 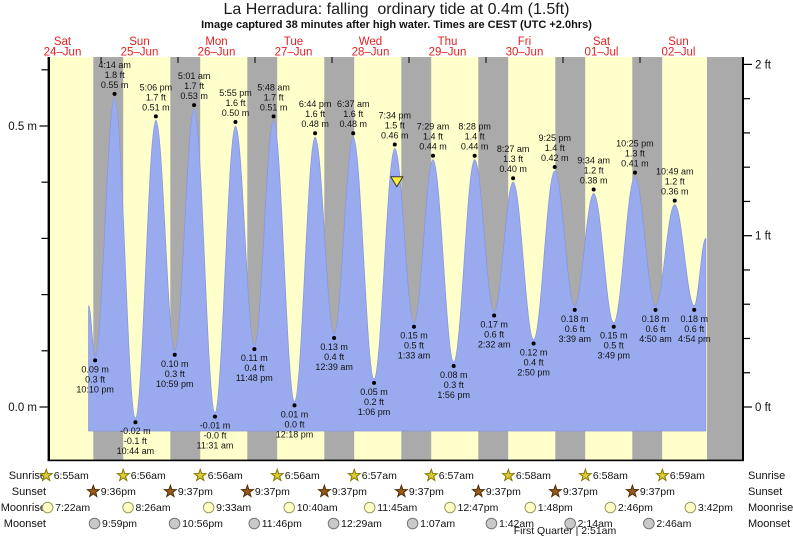 I want to click on left-axis-label: 0.5 m, so click(x=22, y=127).